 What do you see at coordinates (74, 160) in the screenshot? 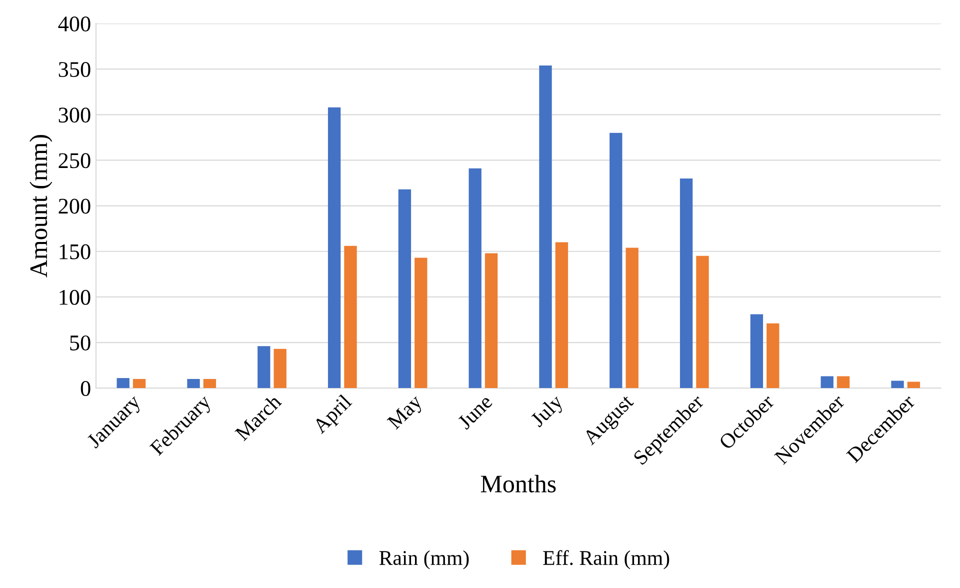
I see `y-tick-label: 250` at bounding box center [74, 160].